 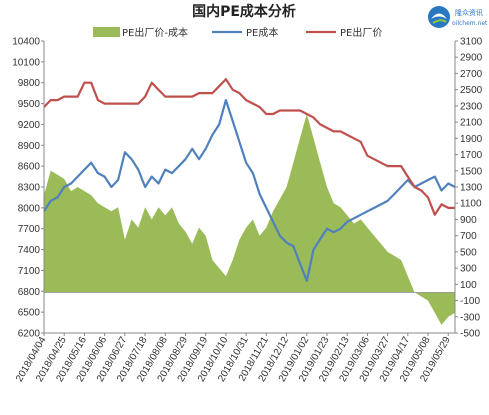 I want to click on logo-circle-icon, so click(x=439, y=17).